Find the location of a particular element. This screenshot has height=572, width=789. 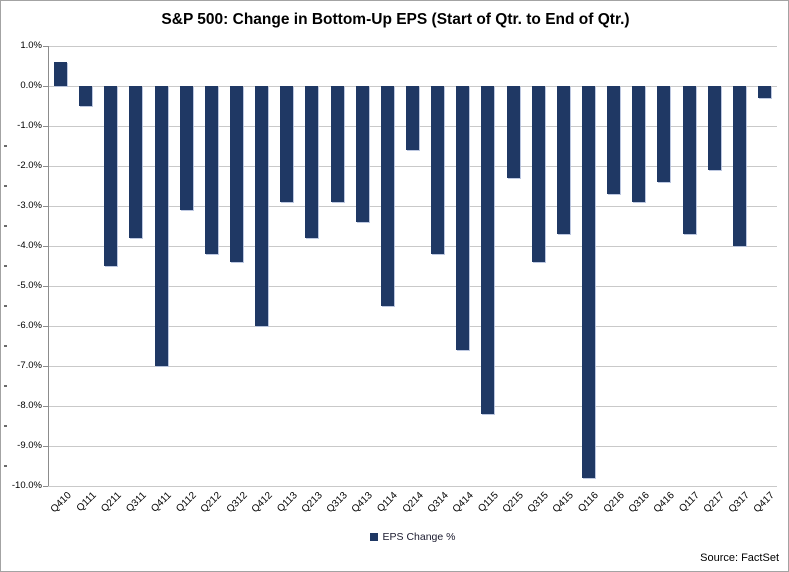

y-tick-label: -6.0% is located at coordinates (29, 325).